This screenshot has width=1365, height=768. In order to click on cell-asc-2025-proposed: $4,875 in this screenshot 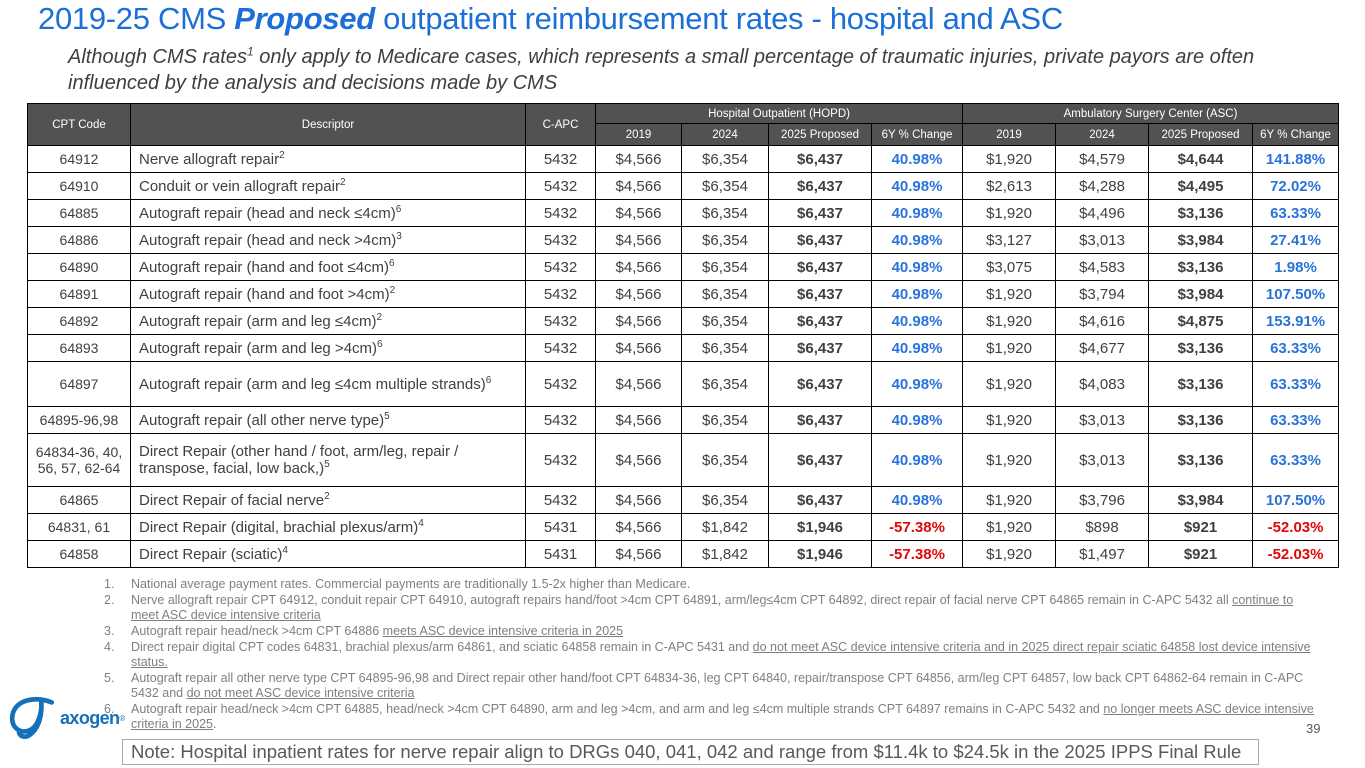, I will do `click(1201, 321)`.